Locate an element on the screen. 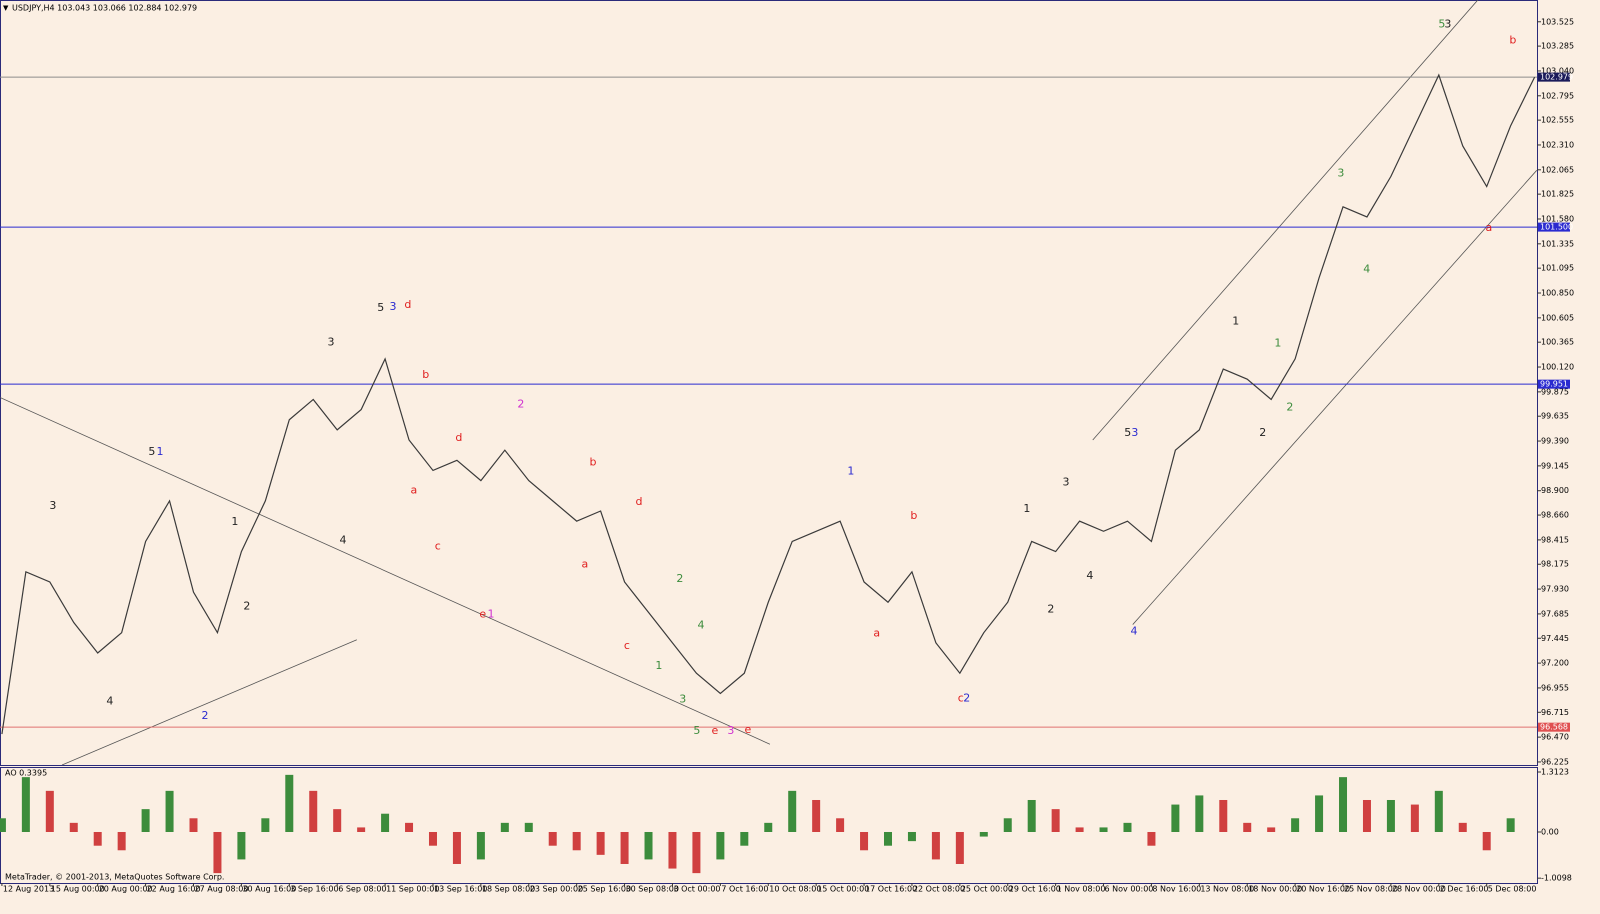 The width and height of the screenshot is (1600, 914). y-tick-label: 102.795 is located at coordinates (1557, 95).